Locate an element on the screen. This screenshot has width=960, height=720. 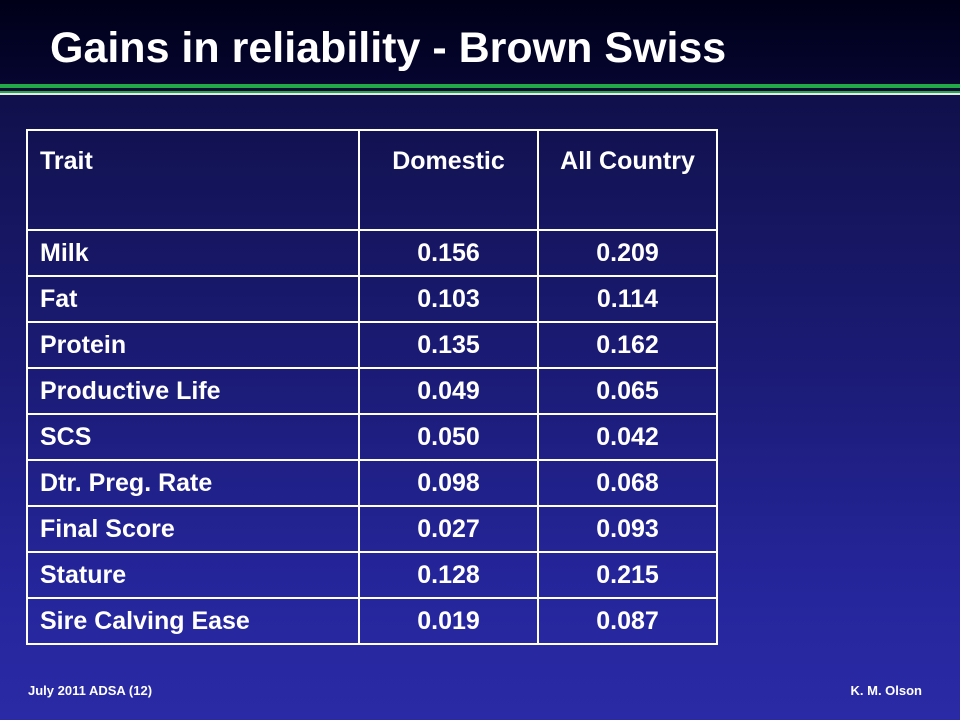
domestic-cell: 0.103 is located at coordinates (448, 299).